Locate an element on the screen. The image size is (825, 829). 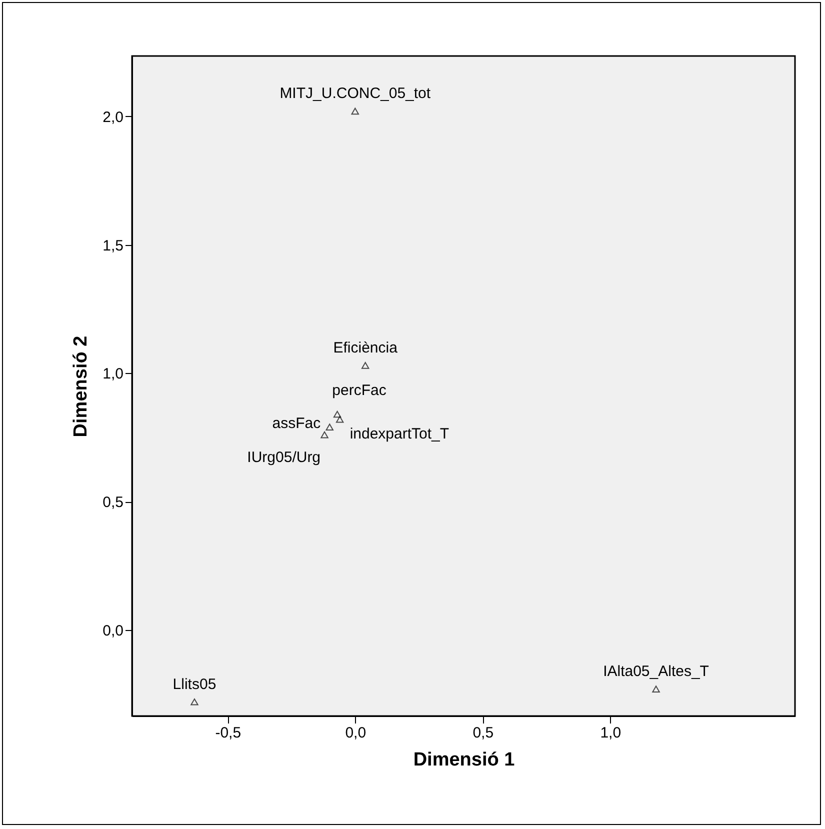
x-tick-label: -0,5 is located at coordinates (228, 733).